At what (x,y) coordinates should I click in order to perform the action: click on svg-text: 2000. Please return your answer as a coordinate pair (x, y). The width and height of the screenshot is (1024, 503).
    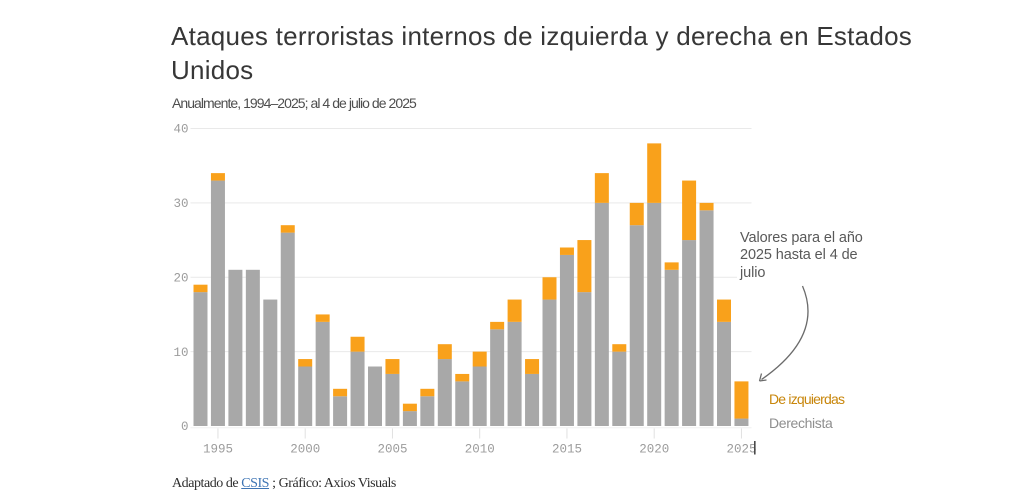
    Looking at the image, I should click on (305, 450).